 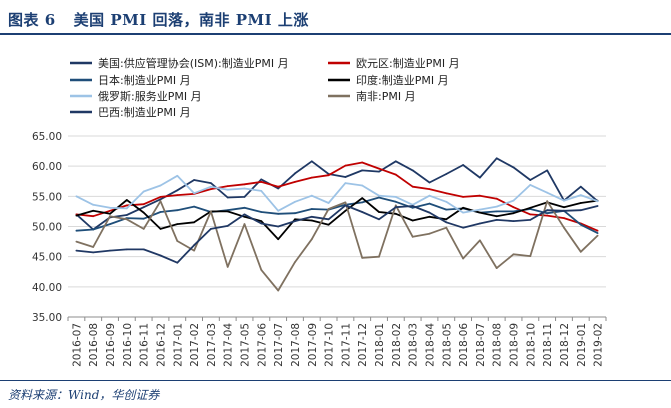 What do you see at coordinates (145, 345) in the screenshot?
I see `x-tick-label-4: 2016-11` at bounding box center [145, 345].